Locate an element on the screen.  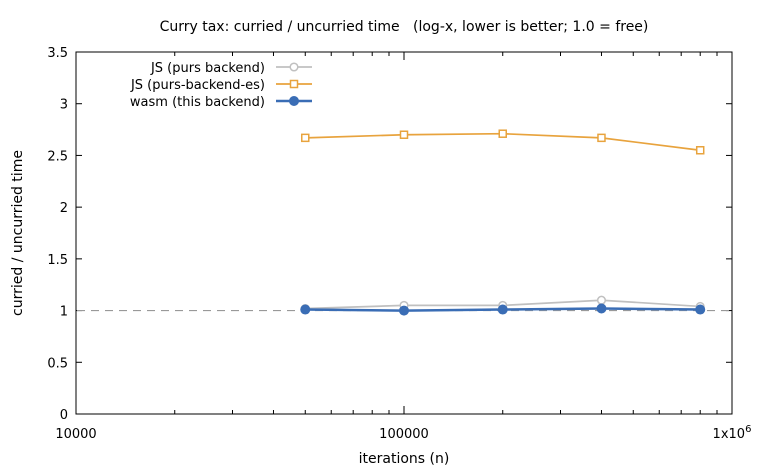
x-tick-label-exponent: 6 is located at coordinates (748, 429).